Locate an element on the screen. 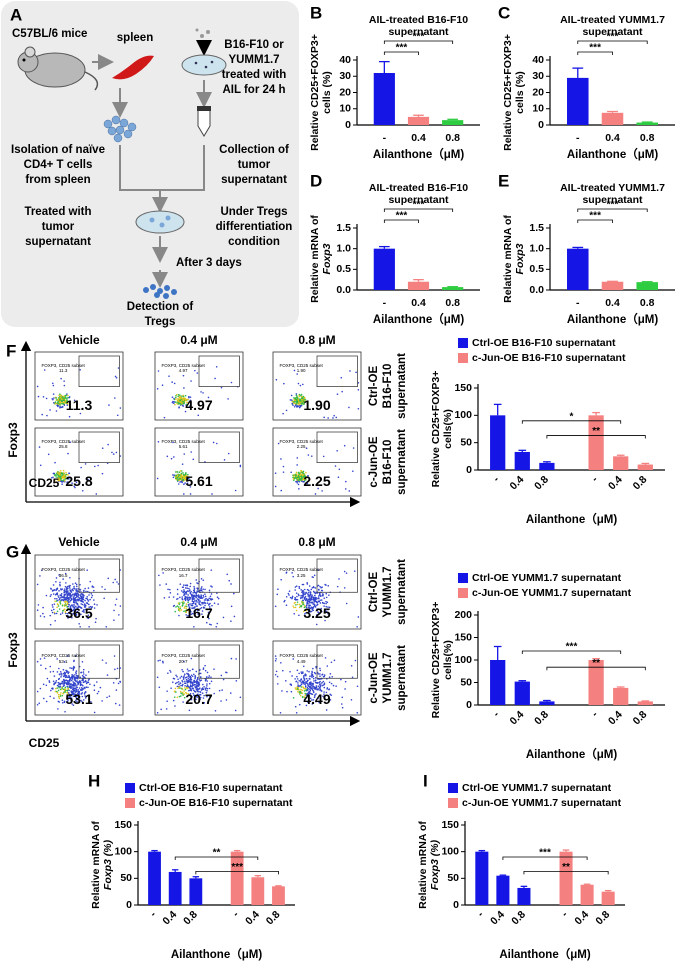 The width and height of the screenshot is (685, 969). x-tick-label: 0.4 is located at coordinates (517, 717).